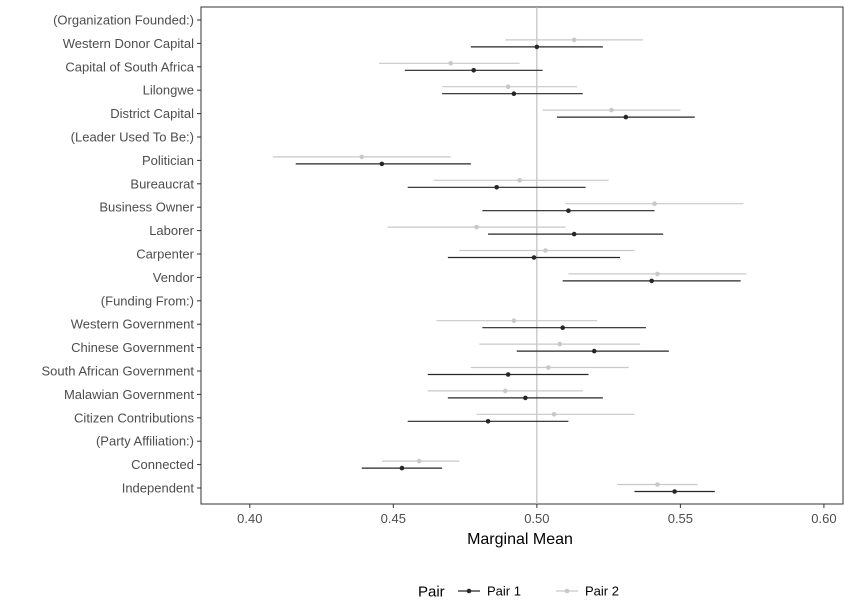  What do you see at coordinates (602, 591) in the screenshot?
I see `legend-label: Pair 2` at bounding box center [602, 591].